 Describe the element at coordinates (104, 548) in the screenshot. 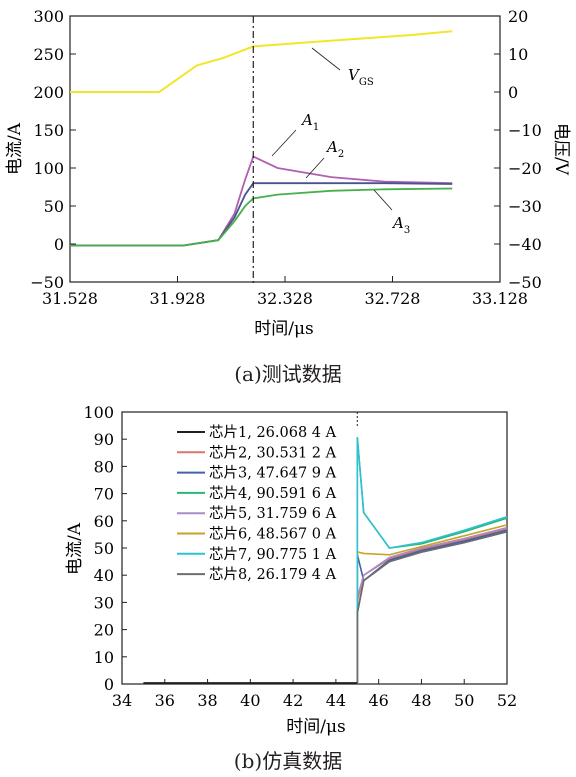

I see `chart-b-ytick-label: 50` at that location.